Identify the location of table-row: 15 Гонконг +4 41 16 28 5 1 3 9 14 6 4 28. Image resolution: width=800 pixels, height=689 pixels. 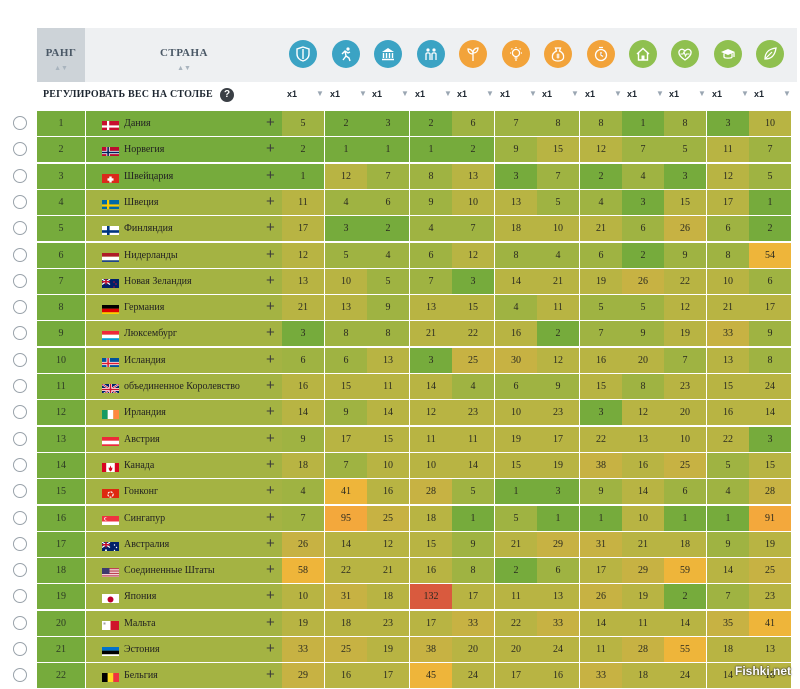
(400, 492).